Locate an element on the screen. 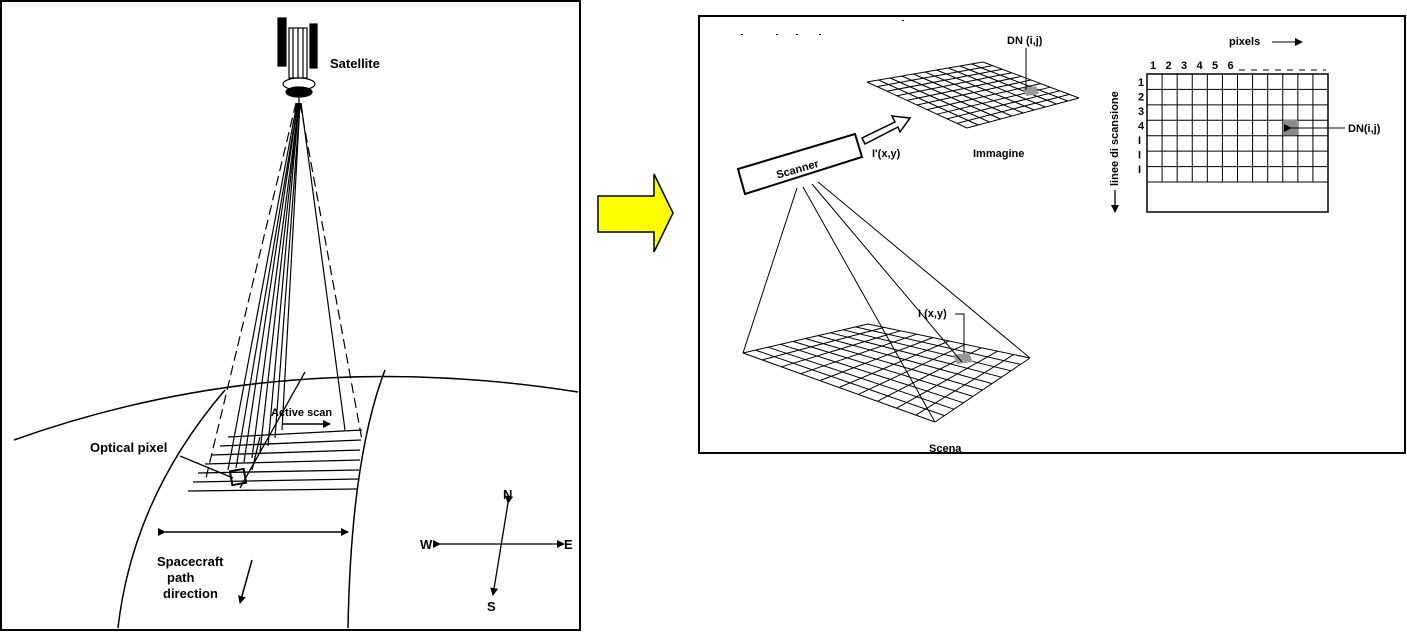  compass-south: S is located at coordinates (491, 606).